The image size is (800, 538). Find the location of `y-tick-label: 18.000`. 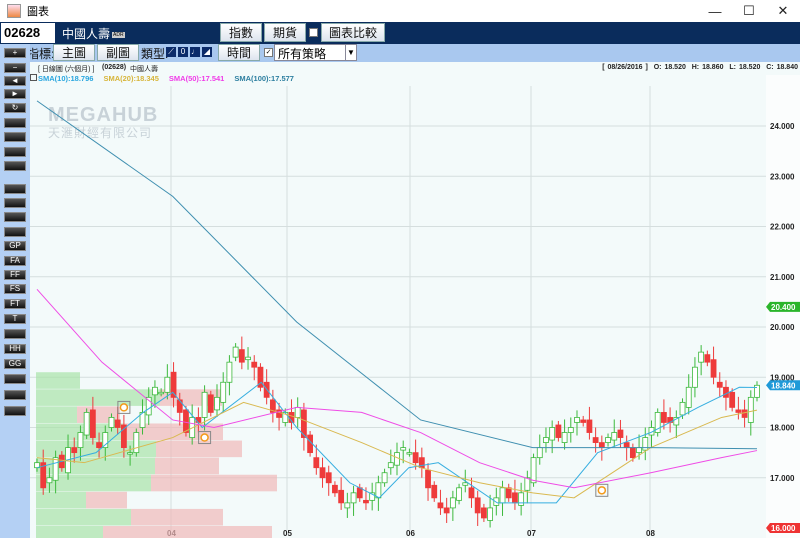

y-tick-label: 18.000 is located at coordinates (782, 428).